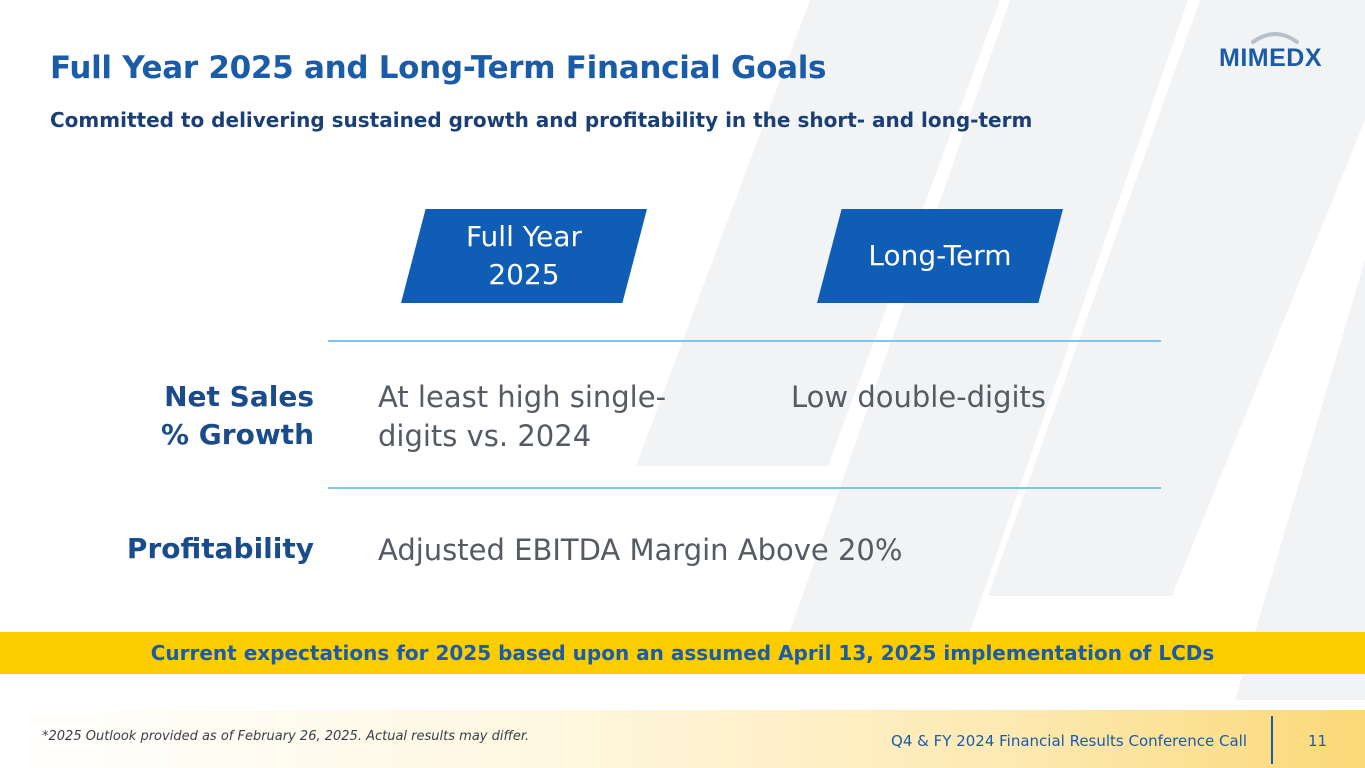 The width and height of the screenshot is (1365, 768). I want to click on cell-line: digits vs. 2024, so click(485, 436).